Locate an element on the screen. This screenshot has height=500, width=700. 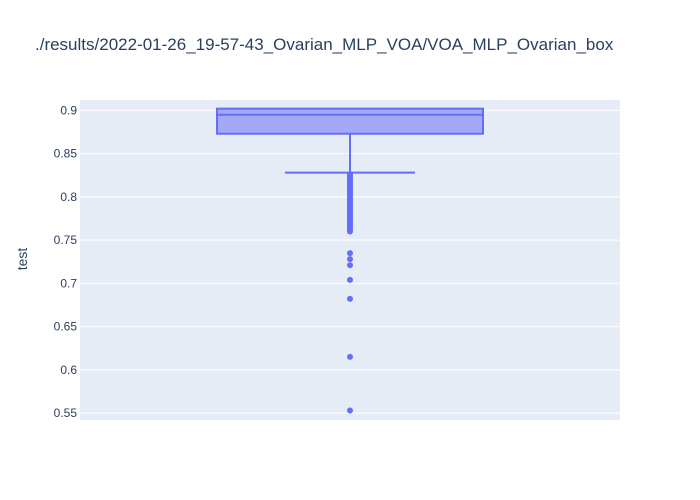
y-tick-label: 0.55 is located at coordinates (66, 413).